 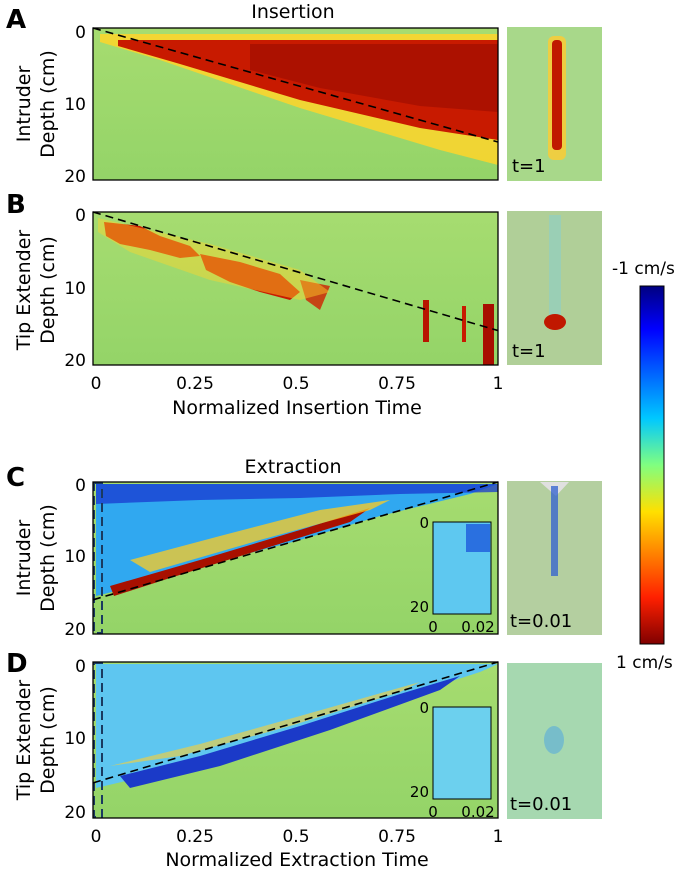 I want to click on panel-d-xtick-05: 0.5, so click(x=295, y=837).